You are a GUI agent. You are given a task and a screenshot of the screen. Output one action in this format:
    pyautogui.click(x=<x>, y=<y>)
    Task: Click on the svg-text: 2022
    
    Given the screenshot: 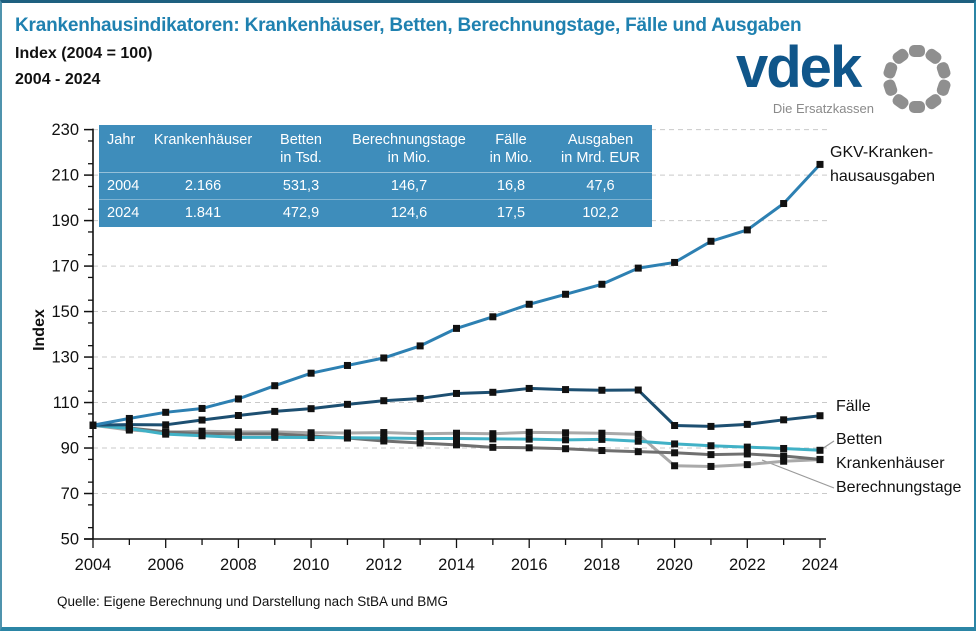 What is the action you would take?
    pyautogui.click(x=747, y=565)
    